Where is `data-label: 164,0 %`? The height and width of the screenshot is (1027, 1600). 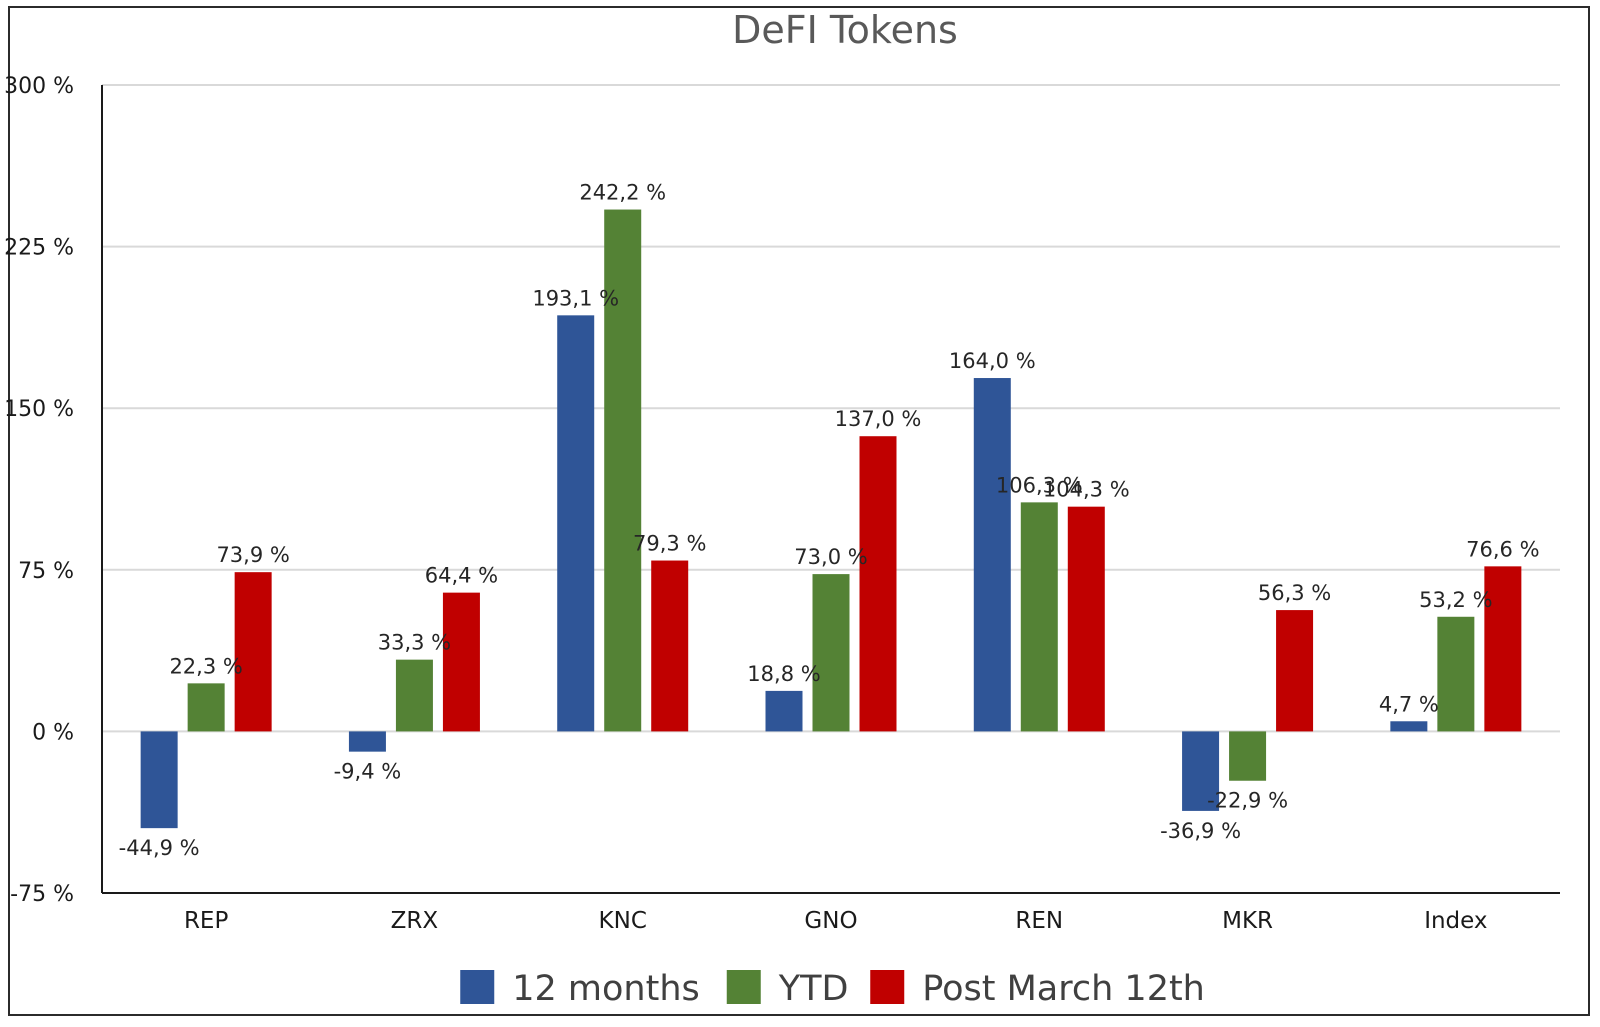
data-label: 164,0 % is located at coordinates (992, 361).